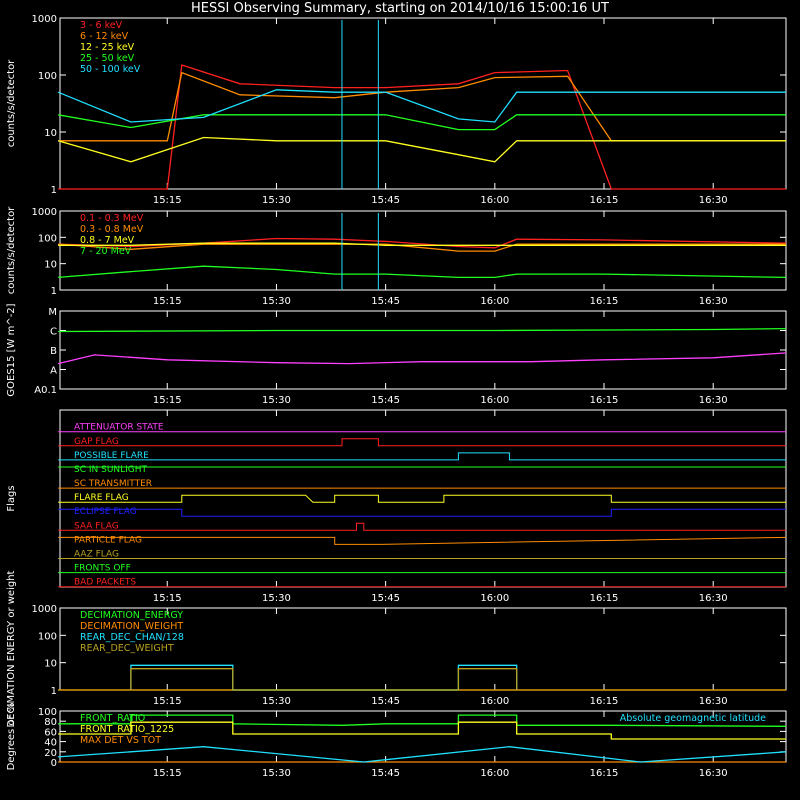 The height and width of the screenshot is (800, 800). What do you see at coordinates (494, 773) in the screenshot?
I see `ratios-x-tick-label: 16:00` at bounding box center [494, 773].